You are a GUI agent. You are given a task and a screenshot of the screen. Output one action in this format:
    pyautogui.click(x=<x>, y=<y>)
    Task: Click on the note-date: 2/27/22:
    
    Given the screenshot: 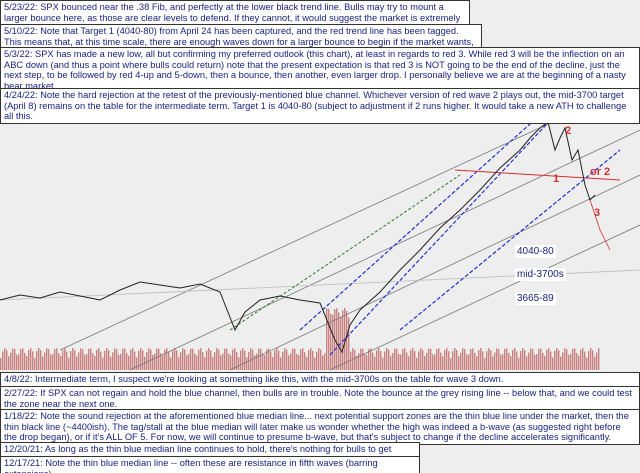 What is the action you would take?
    pyautogui.click(x=21, y=393)
    